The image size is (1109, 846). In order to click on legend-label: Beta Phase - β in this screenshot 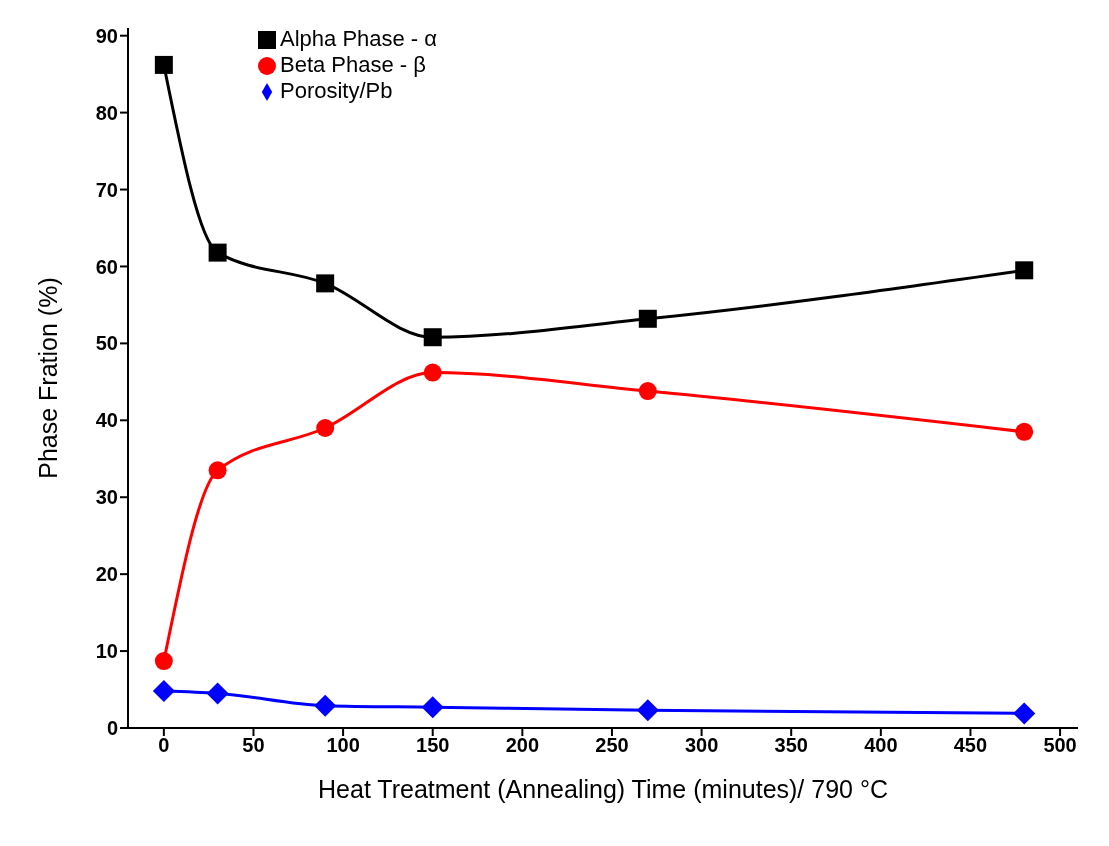, I will do `click(353, 64)`.